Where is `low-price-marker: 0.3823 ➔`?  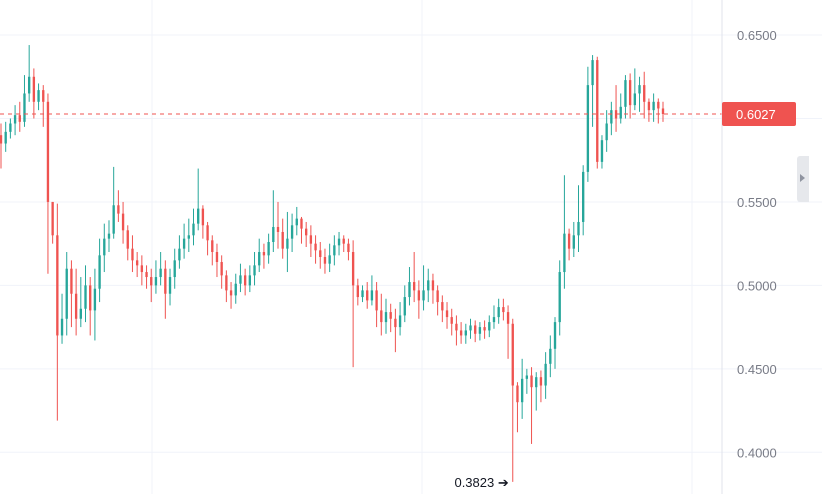 low-price-marker: 0.3823 ➔ is located at coordinates (481, 482).